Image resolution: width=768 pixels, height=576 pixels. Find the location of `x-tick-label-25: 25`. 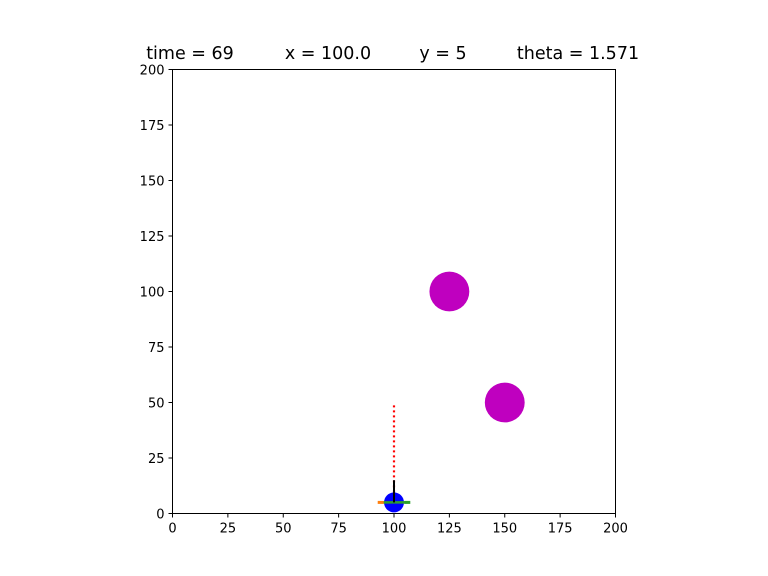

x-tick-label-25: 25 is located at coordinates (228, 529).